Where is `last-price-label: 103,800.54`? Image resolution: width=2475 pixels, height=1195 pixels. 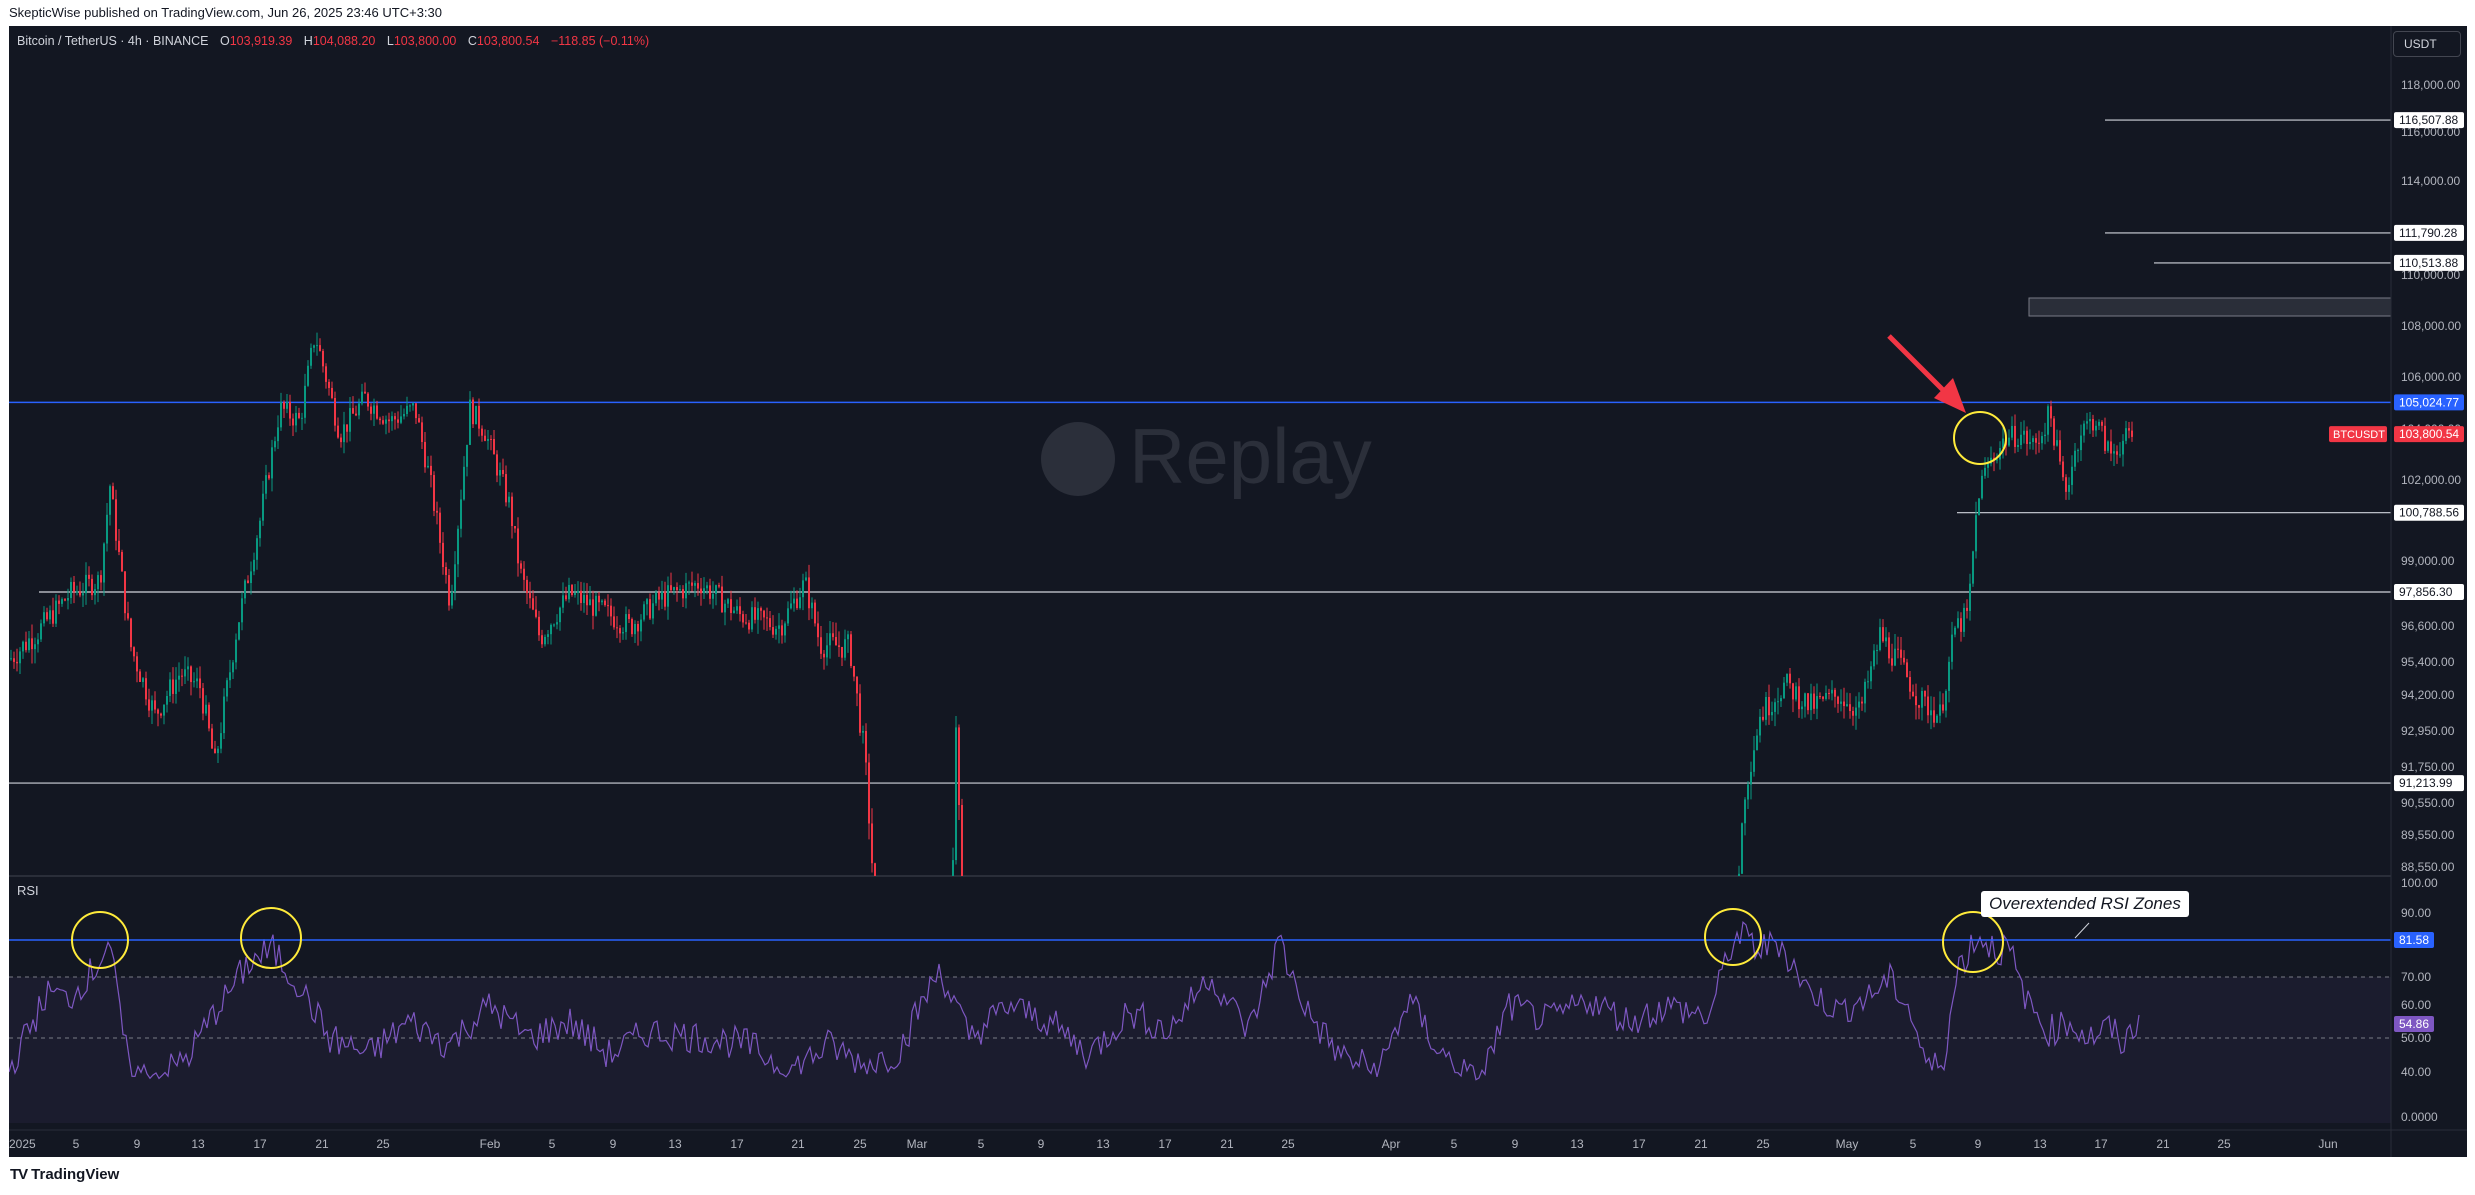 last-price-label: 103,800.54 is located at coordinates (2429, 434).